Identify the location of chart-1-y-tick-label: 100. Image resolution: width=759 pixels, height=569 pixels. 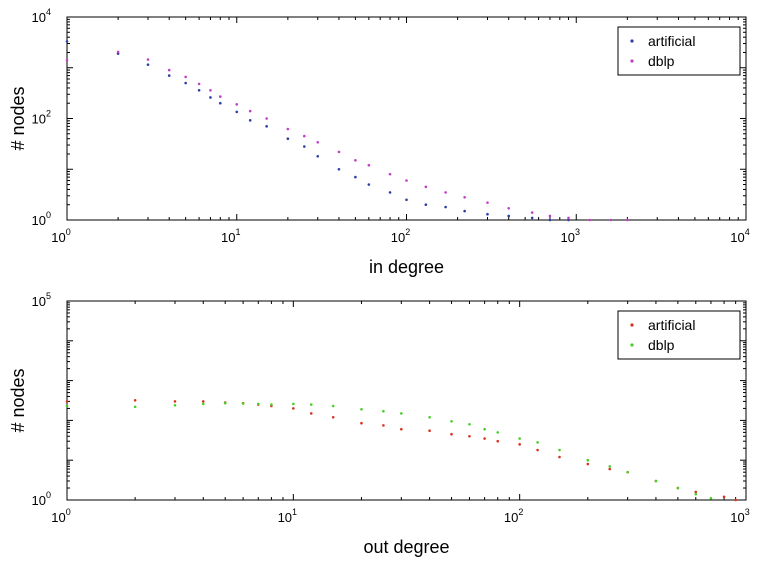
(41, 219).